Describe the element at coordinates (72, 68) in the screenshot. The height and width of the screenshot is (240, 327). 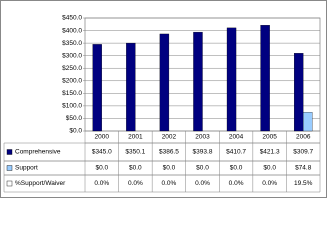
I see `y-tick-label: $250.0` at that location.